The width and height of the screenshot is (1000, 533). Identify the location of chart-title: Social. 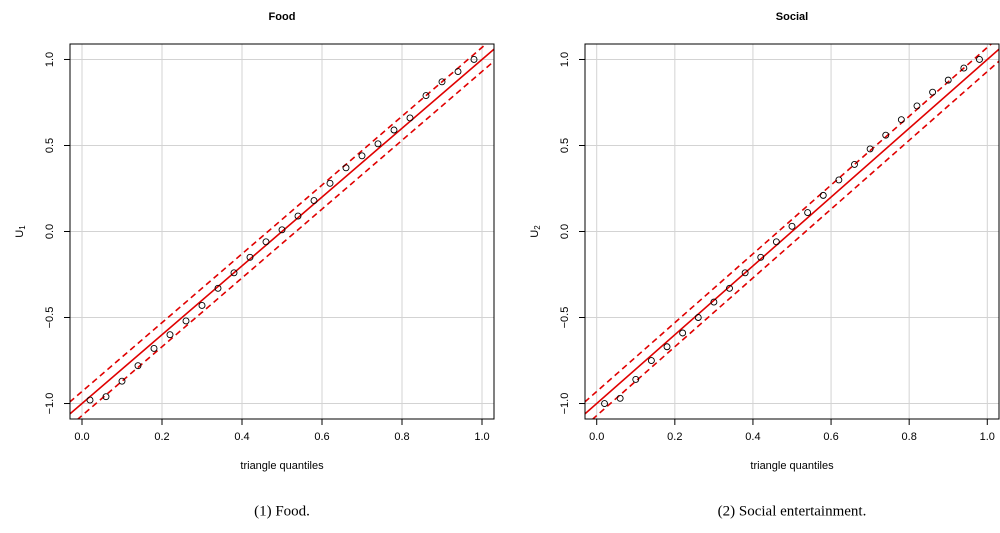
(792, 17).